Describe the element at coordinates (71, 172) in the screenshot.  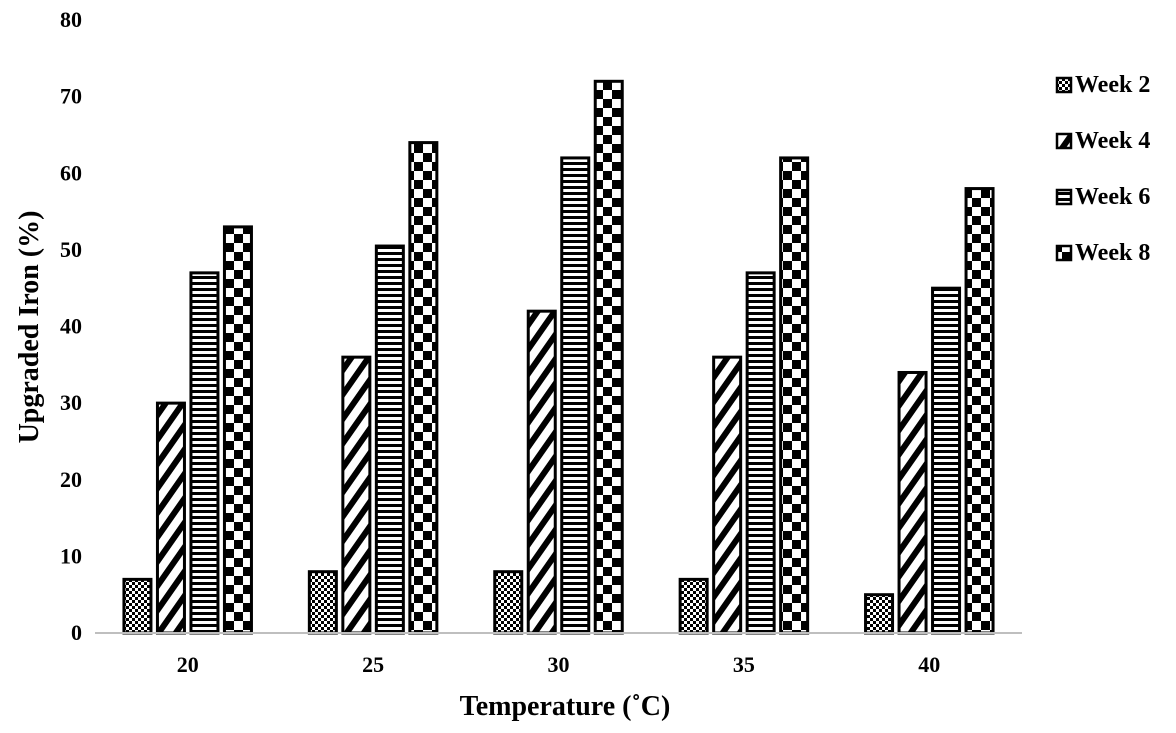
I see `y-tick-label: 60` at that location.